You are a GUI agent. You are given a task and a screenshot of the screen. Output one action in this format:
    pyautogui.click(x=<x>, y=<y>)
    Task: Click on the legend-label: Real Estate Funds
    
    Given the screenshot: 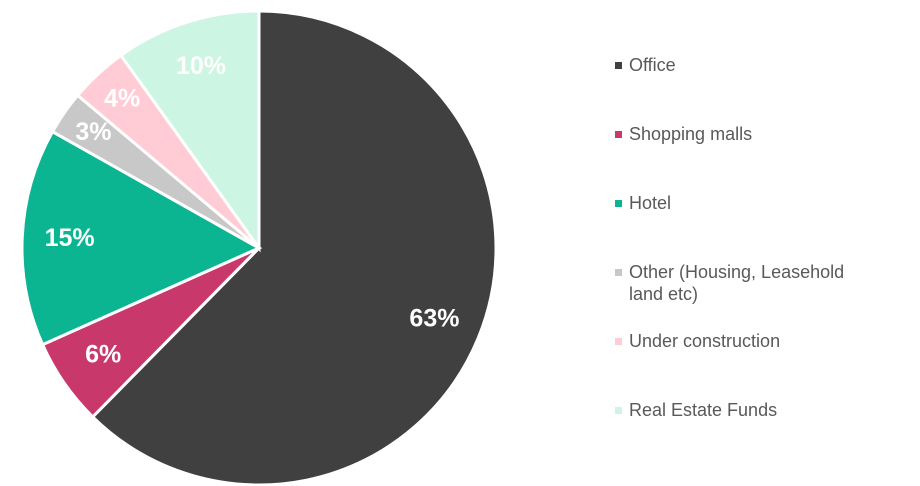 What is the action you would take?
    pyautogui.click(x=703, y=410)
    